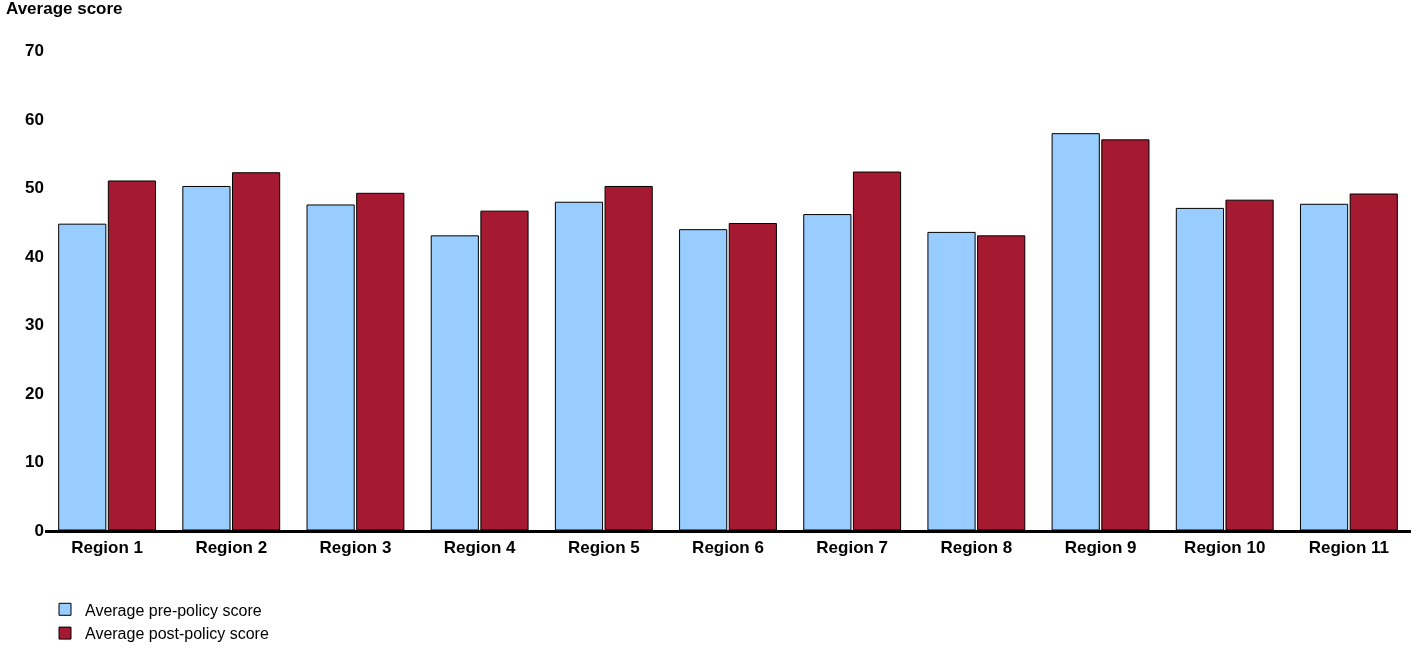 This screenshot has width=1421, height=665. What do you see at coordinates (728, 548) in the screenshot?
I see `x-tick-label: Region 6` at bounding box center [728, 548].